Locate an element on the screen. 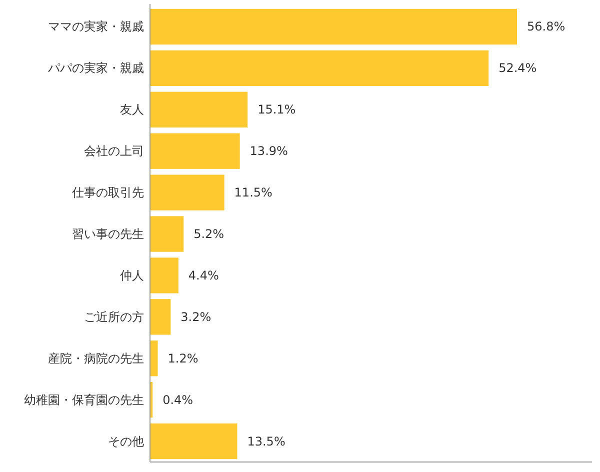 The width and height of the screenshot is (600, 472). y-tick-label: 産院・病院の先生 is located at coordinates (96, 358).